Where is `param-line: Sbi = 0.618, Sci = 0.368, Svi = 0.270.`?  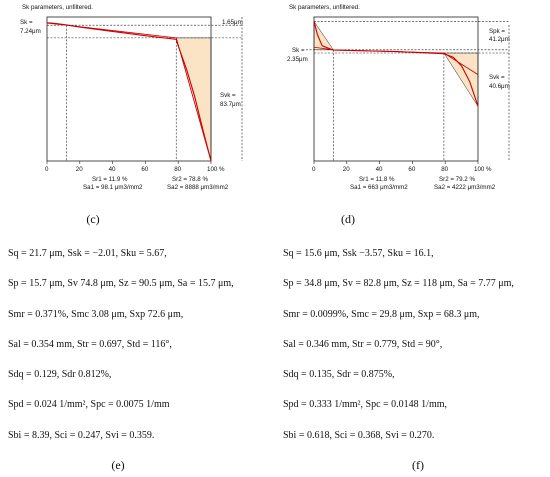 param-line: Sbi = 0.618, Sci = 0.368, Svi = 0.270. is located at coordinates (359, 435).